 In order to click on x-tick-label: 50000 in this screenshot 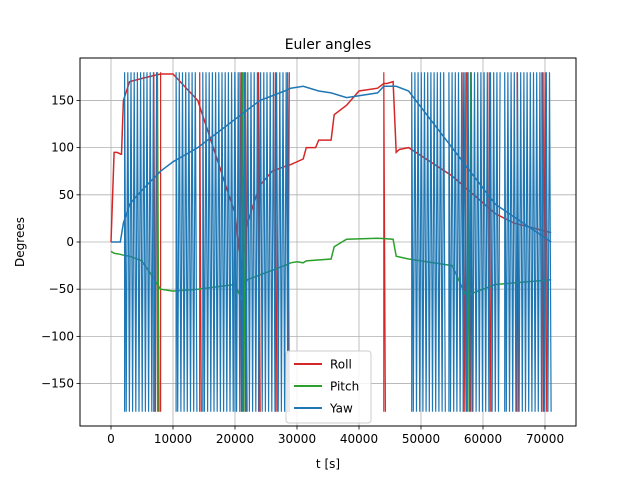, I will do `click(421, 439)`.